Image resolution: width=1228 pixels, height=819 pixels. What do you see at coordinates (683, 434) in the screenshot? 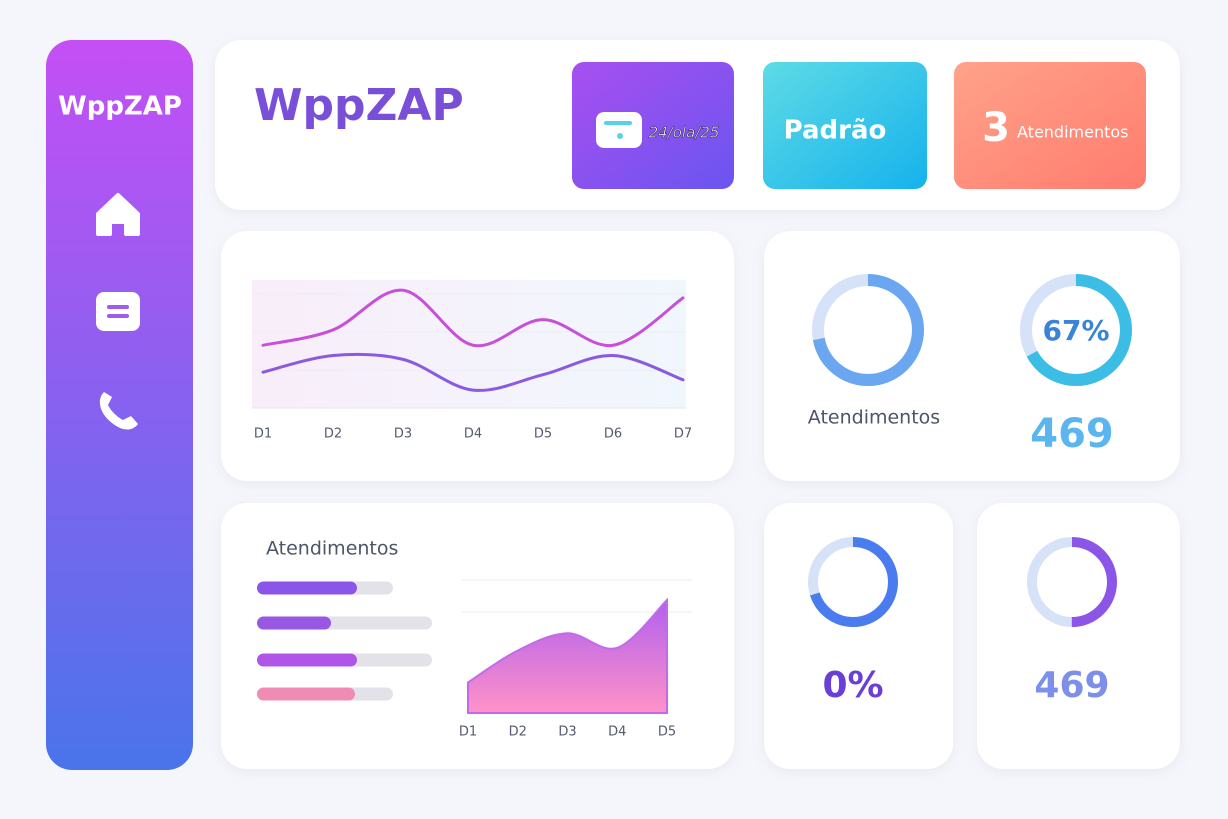
I see `x-tick-label: D7` at bounding box center [683, 434].